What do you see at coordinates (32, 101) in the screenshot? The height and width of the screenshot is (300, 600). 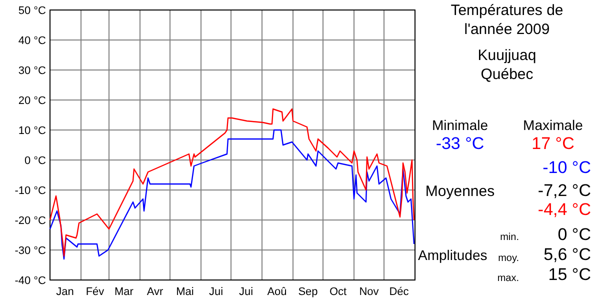 I see `y-tick-label: 20 °C` at bounding box center [32, 101].